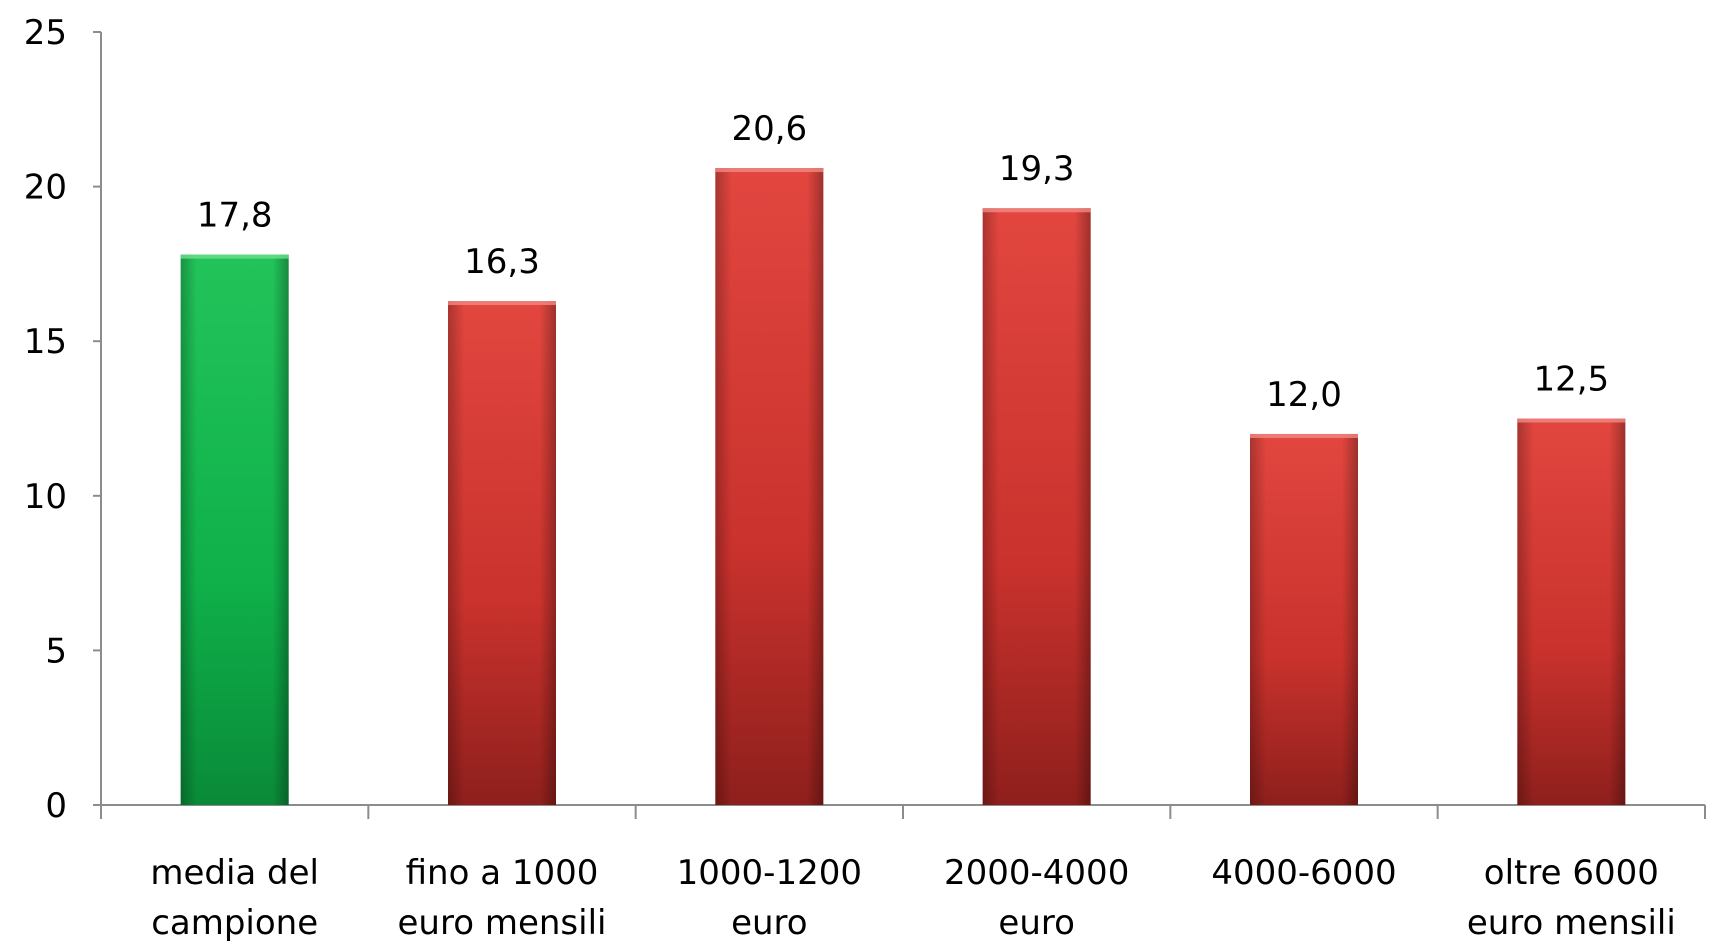  Describe the element at coordinates (769, 129) in the screenshot. I see `data-label: 20,6` at that location.